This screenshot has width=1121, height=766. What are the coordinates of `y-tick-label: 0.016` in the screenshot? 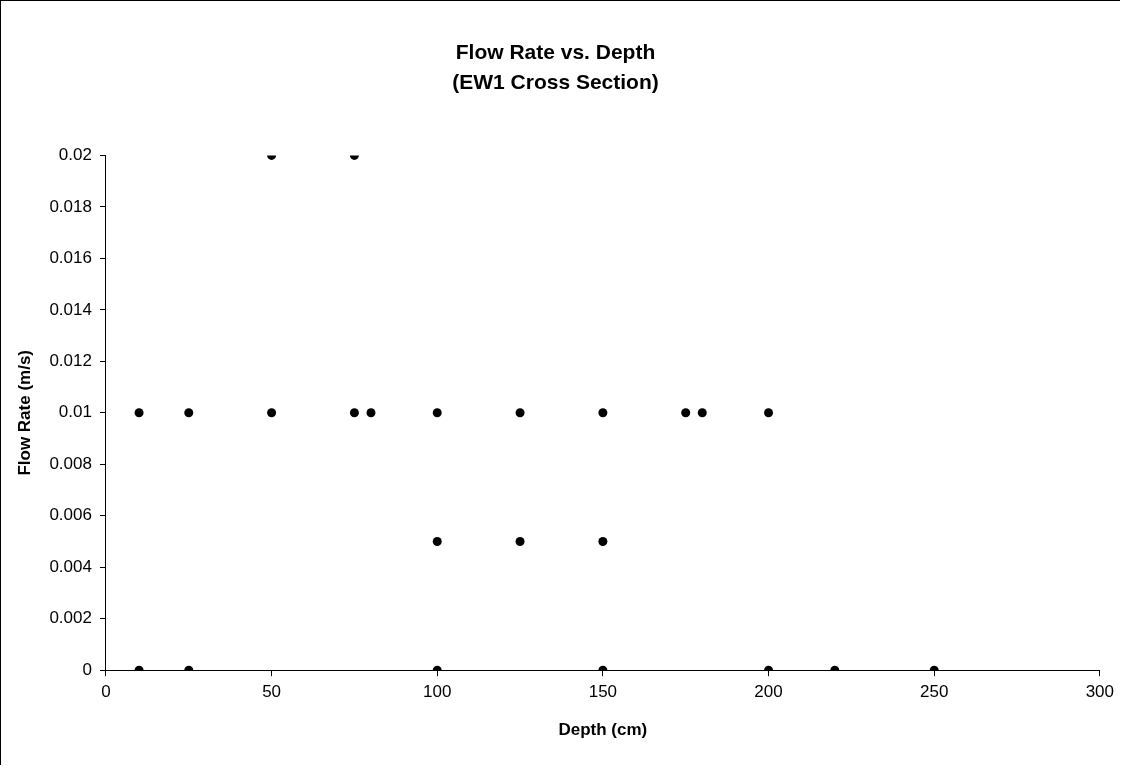 It's located at (70, 258).